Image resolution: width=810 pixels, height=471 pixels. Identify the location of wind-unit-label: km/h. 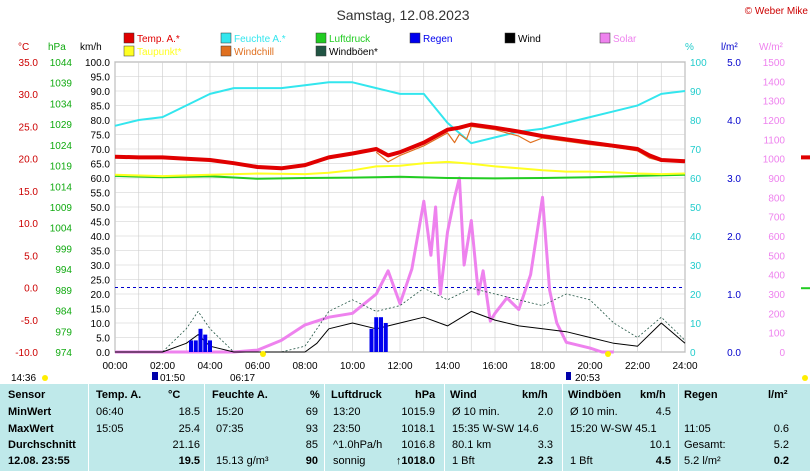
(91, 47).